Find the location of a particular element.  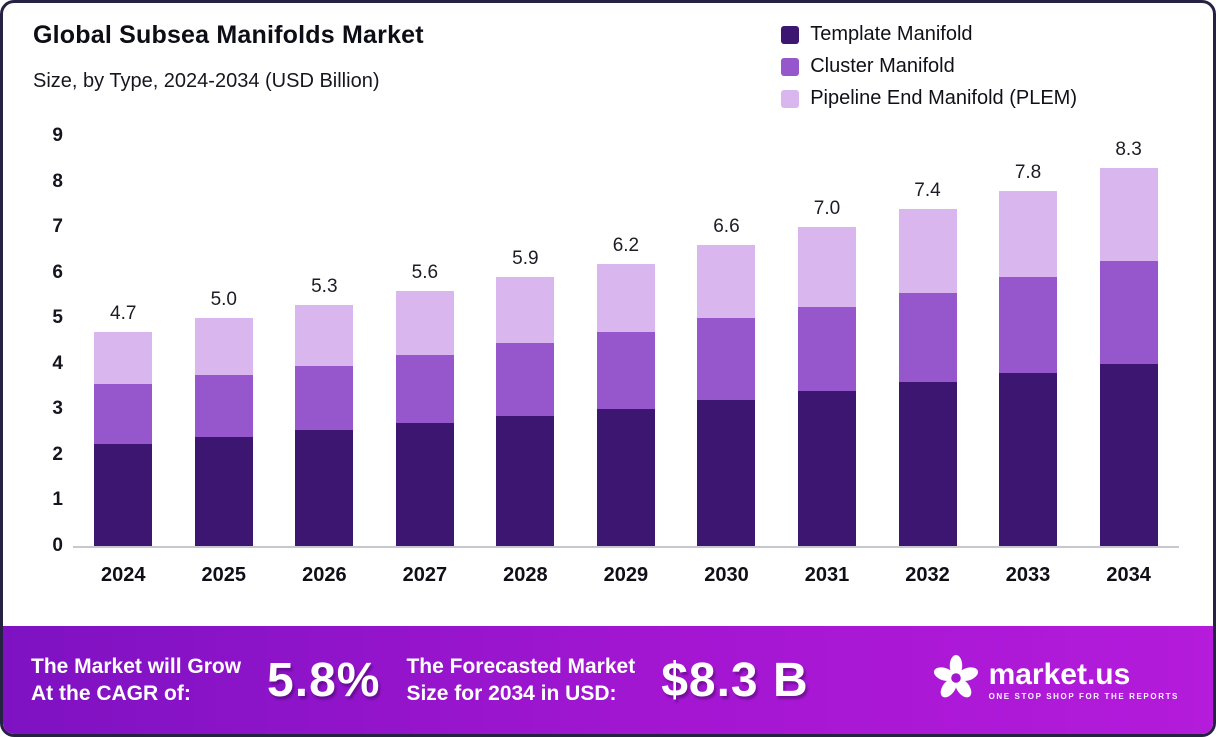

cagr-label-line1: The Market will Grow is located at coordinates (136, 666).